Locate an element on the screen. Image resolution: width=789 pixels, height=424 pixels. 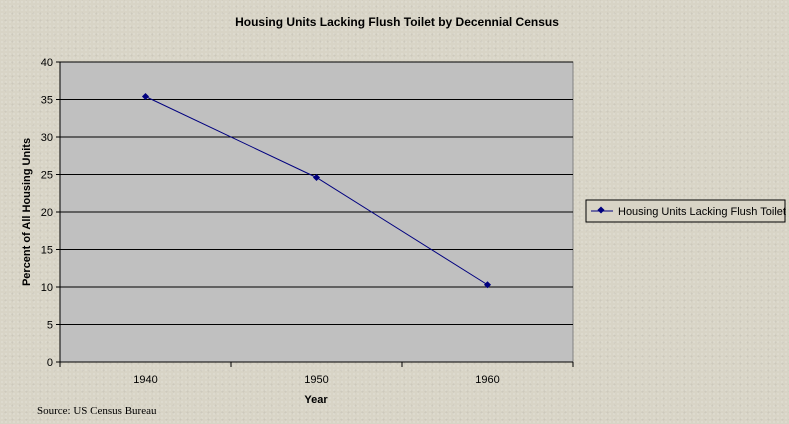
y-tick-label: 25 is located at coordinates (47, 176).